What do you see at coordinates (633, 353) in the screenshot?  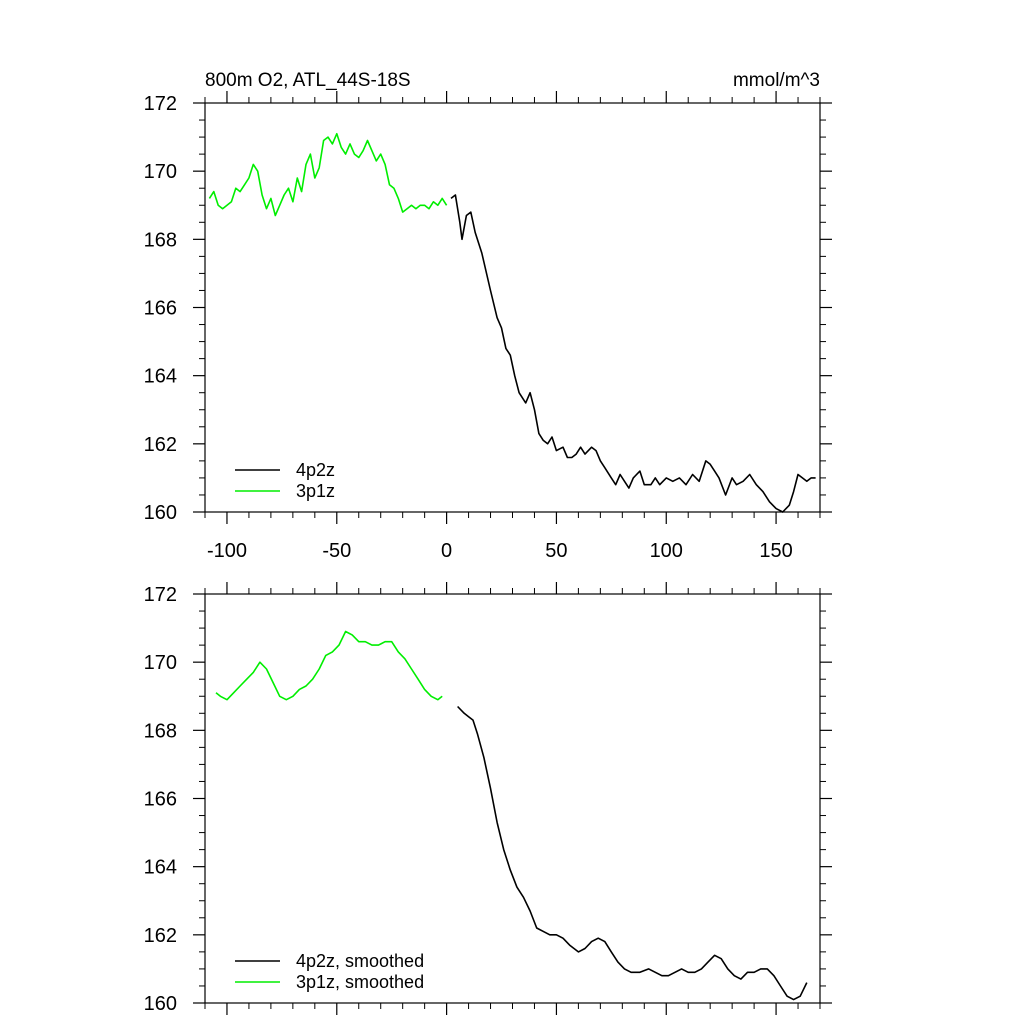 I see `series-line-4p2z` at bounding box center [633, 353].